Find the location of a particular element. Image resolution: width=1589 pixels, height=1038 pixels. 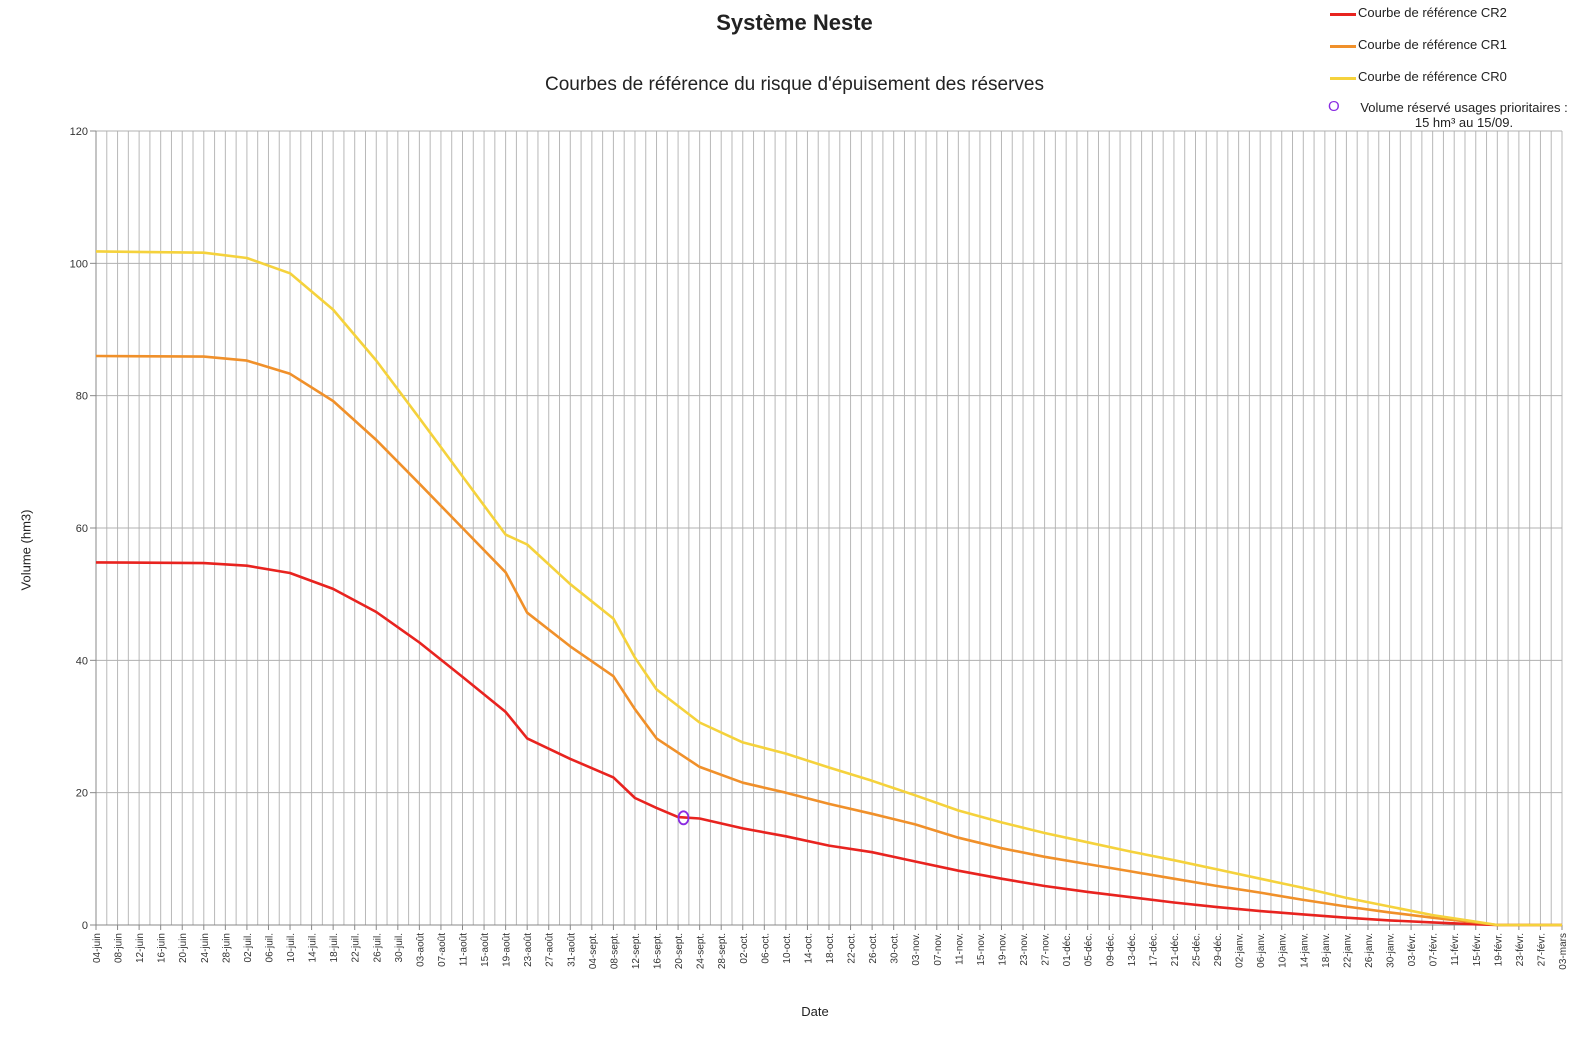

x-tick-label: 11-août is located at coordinates (464, 949).